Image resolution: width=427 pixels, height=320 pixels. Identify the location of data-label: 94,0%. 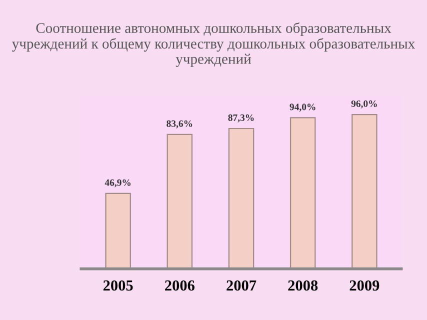
(303, 108).